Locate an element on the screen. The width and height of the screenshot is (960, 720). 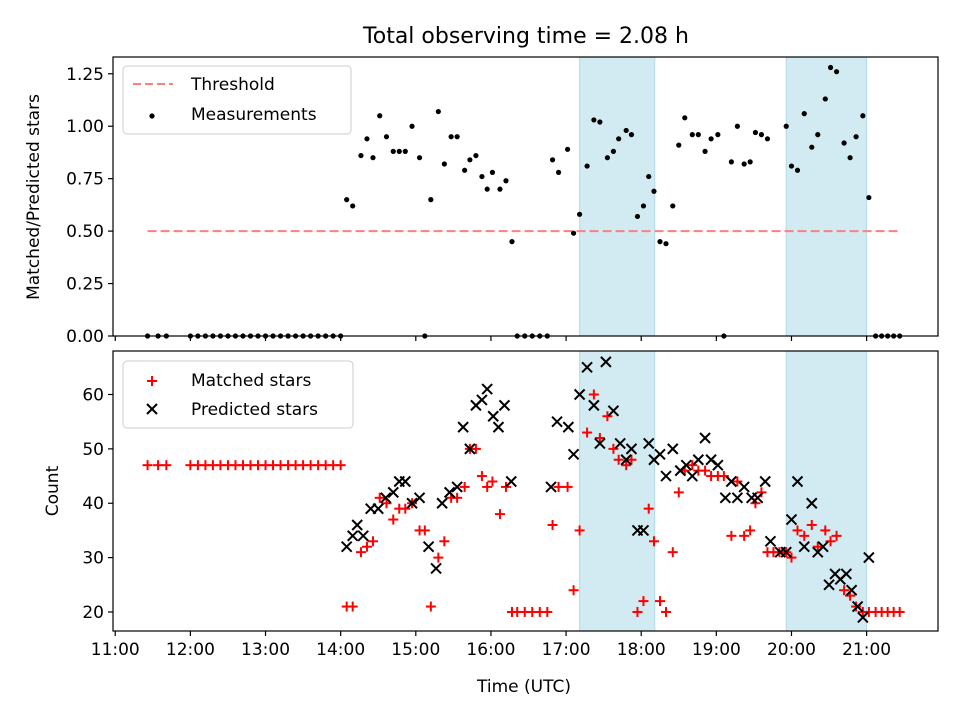
x-tick-label: 19:00 is located at coordinates (716, 650).